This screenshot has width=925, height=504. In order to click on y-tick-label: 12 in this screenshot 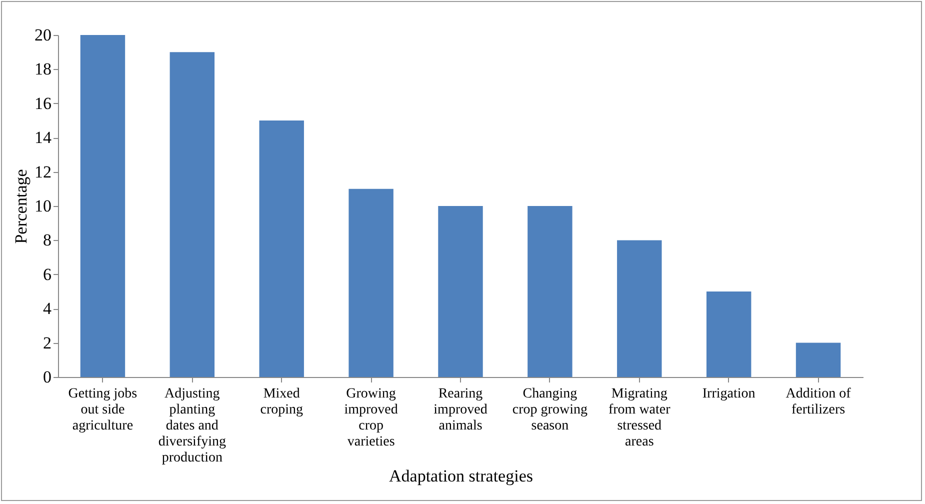, I will do `click(43, 172)`.